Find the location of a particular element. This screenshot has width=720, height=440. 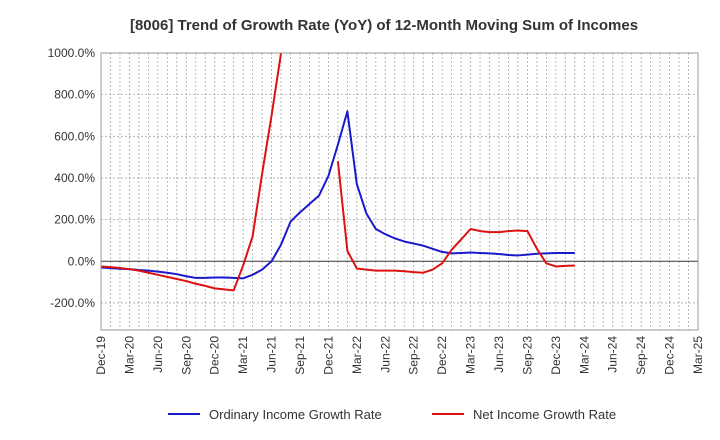

y-tick-label: 800.0% is located at coordinates (74, 95).